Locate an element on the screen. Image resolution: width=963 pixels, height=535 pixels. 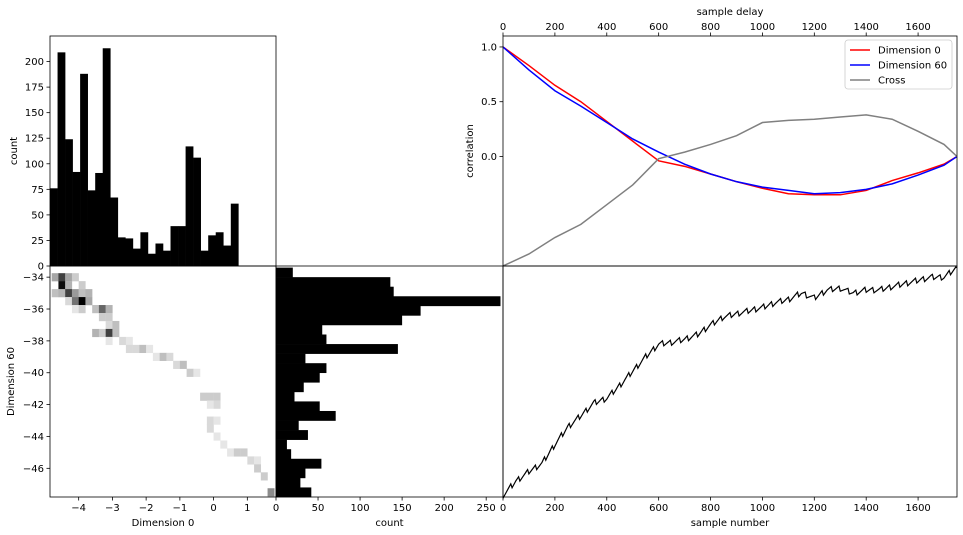
y-tick-label: 25 is located at coordinates (37, 241).